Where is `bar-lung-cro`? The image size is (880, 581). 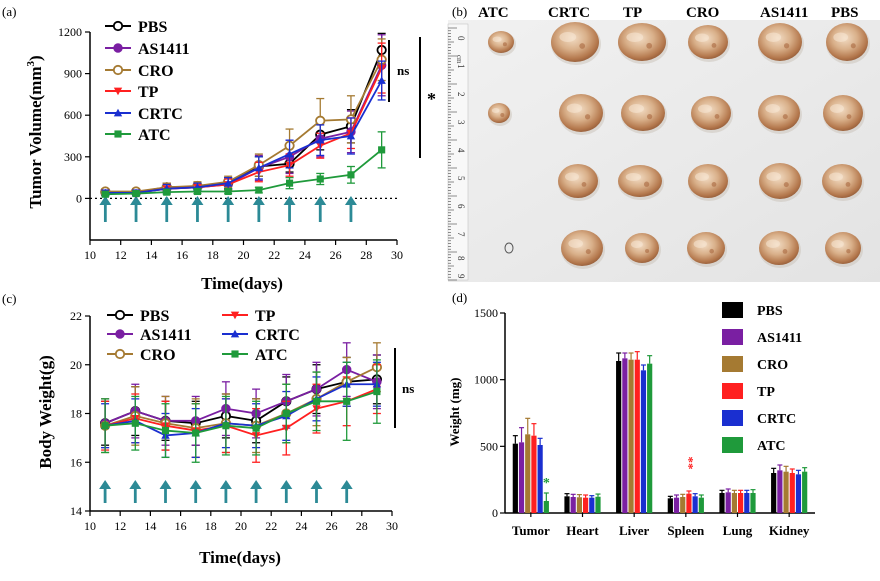
bar-lung-cro is located at coordinates (734, 503).